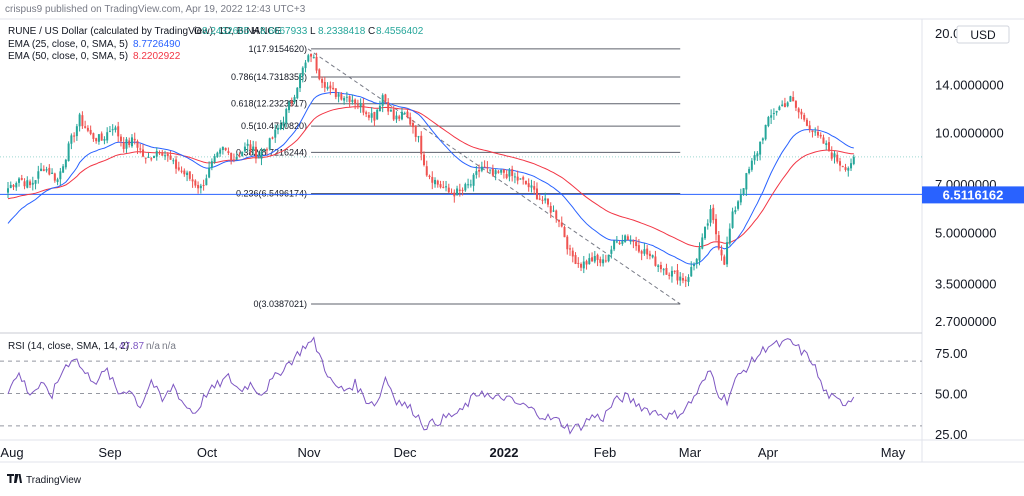 The height and width of the screenshot is (496, 1024). I want to click on ema50-value: 8.2202922, so click(157, 56).